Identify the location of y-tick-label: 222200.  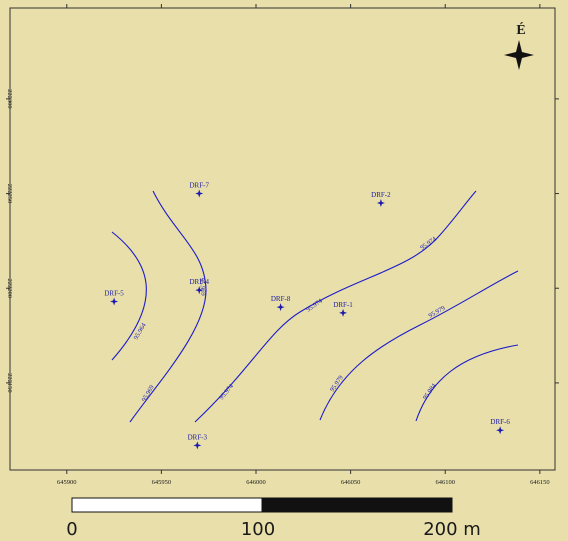
(9, 288).